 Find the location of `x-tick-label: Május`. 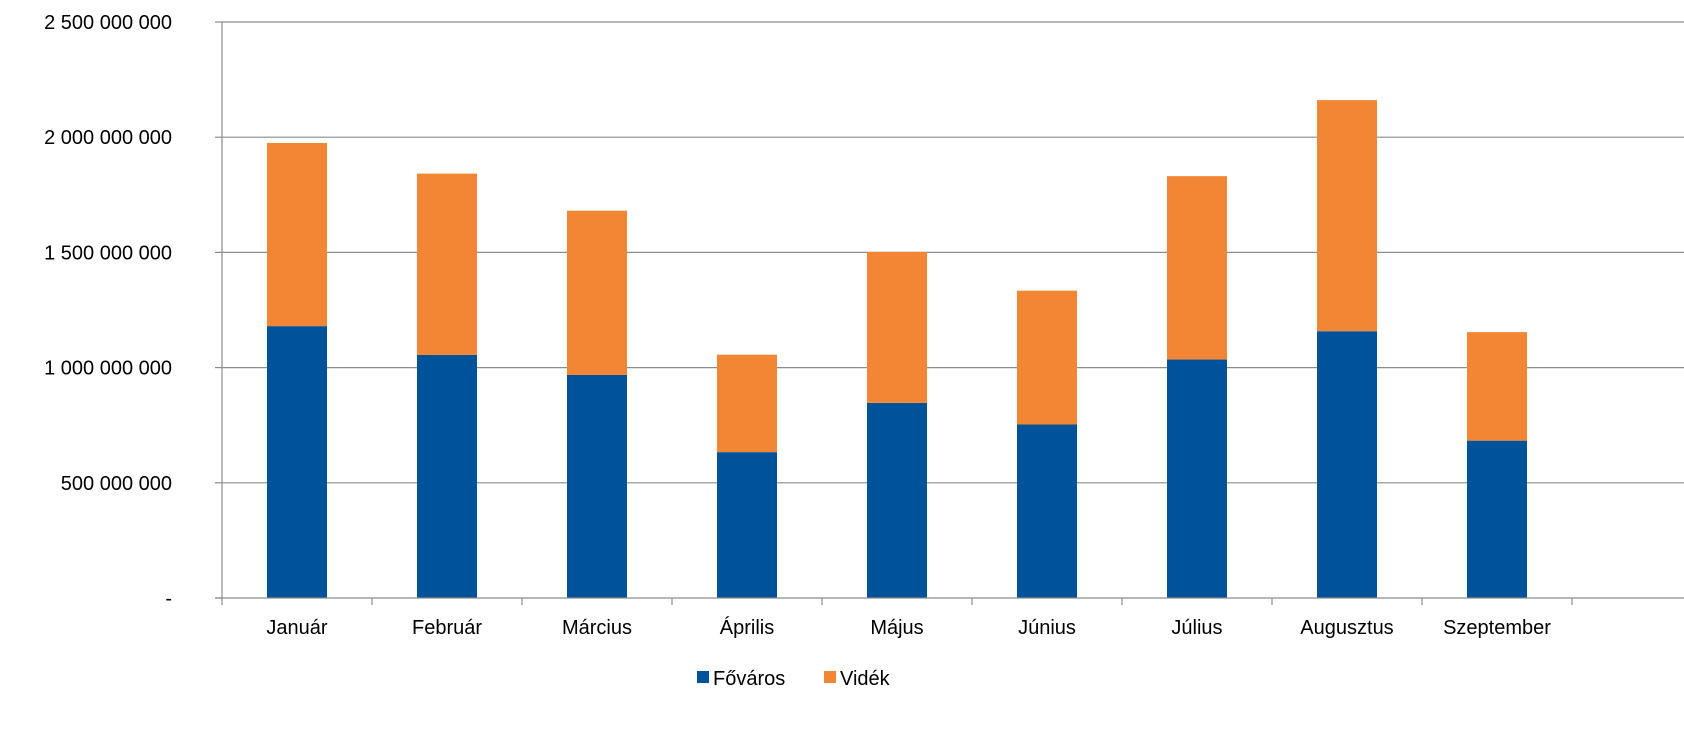

x-tick-label: Május is located at coordinates (896, 628).